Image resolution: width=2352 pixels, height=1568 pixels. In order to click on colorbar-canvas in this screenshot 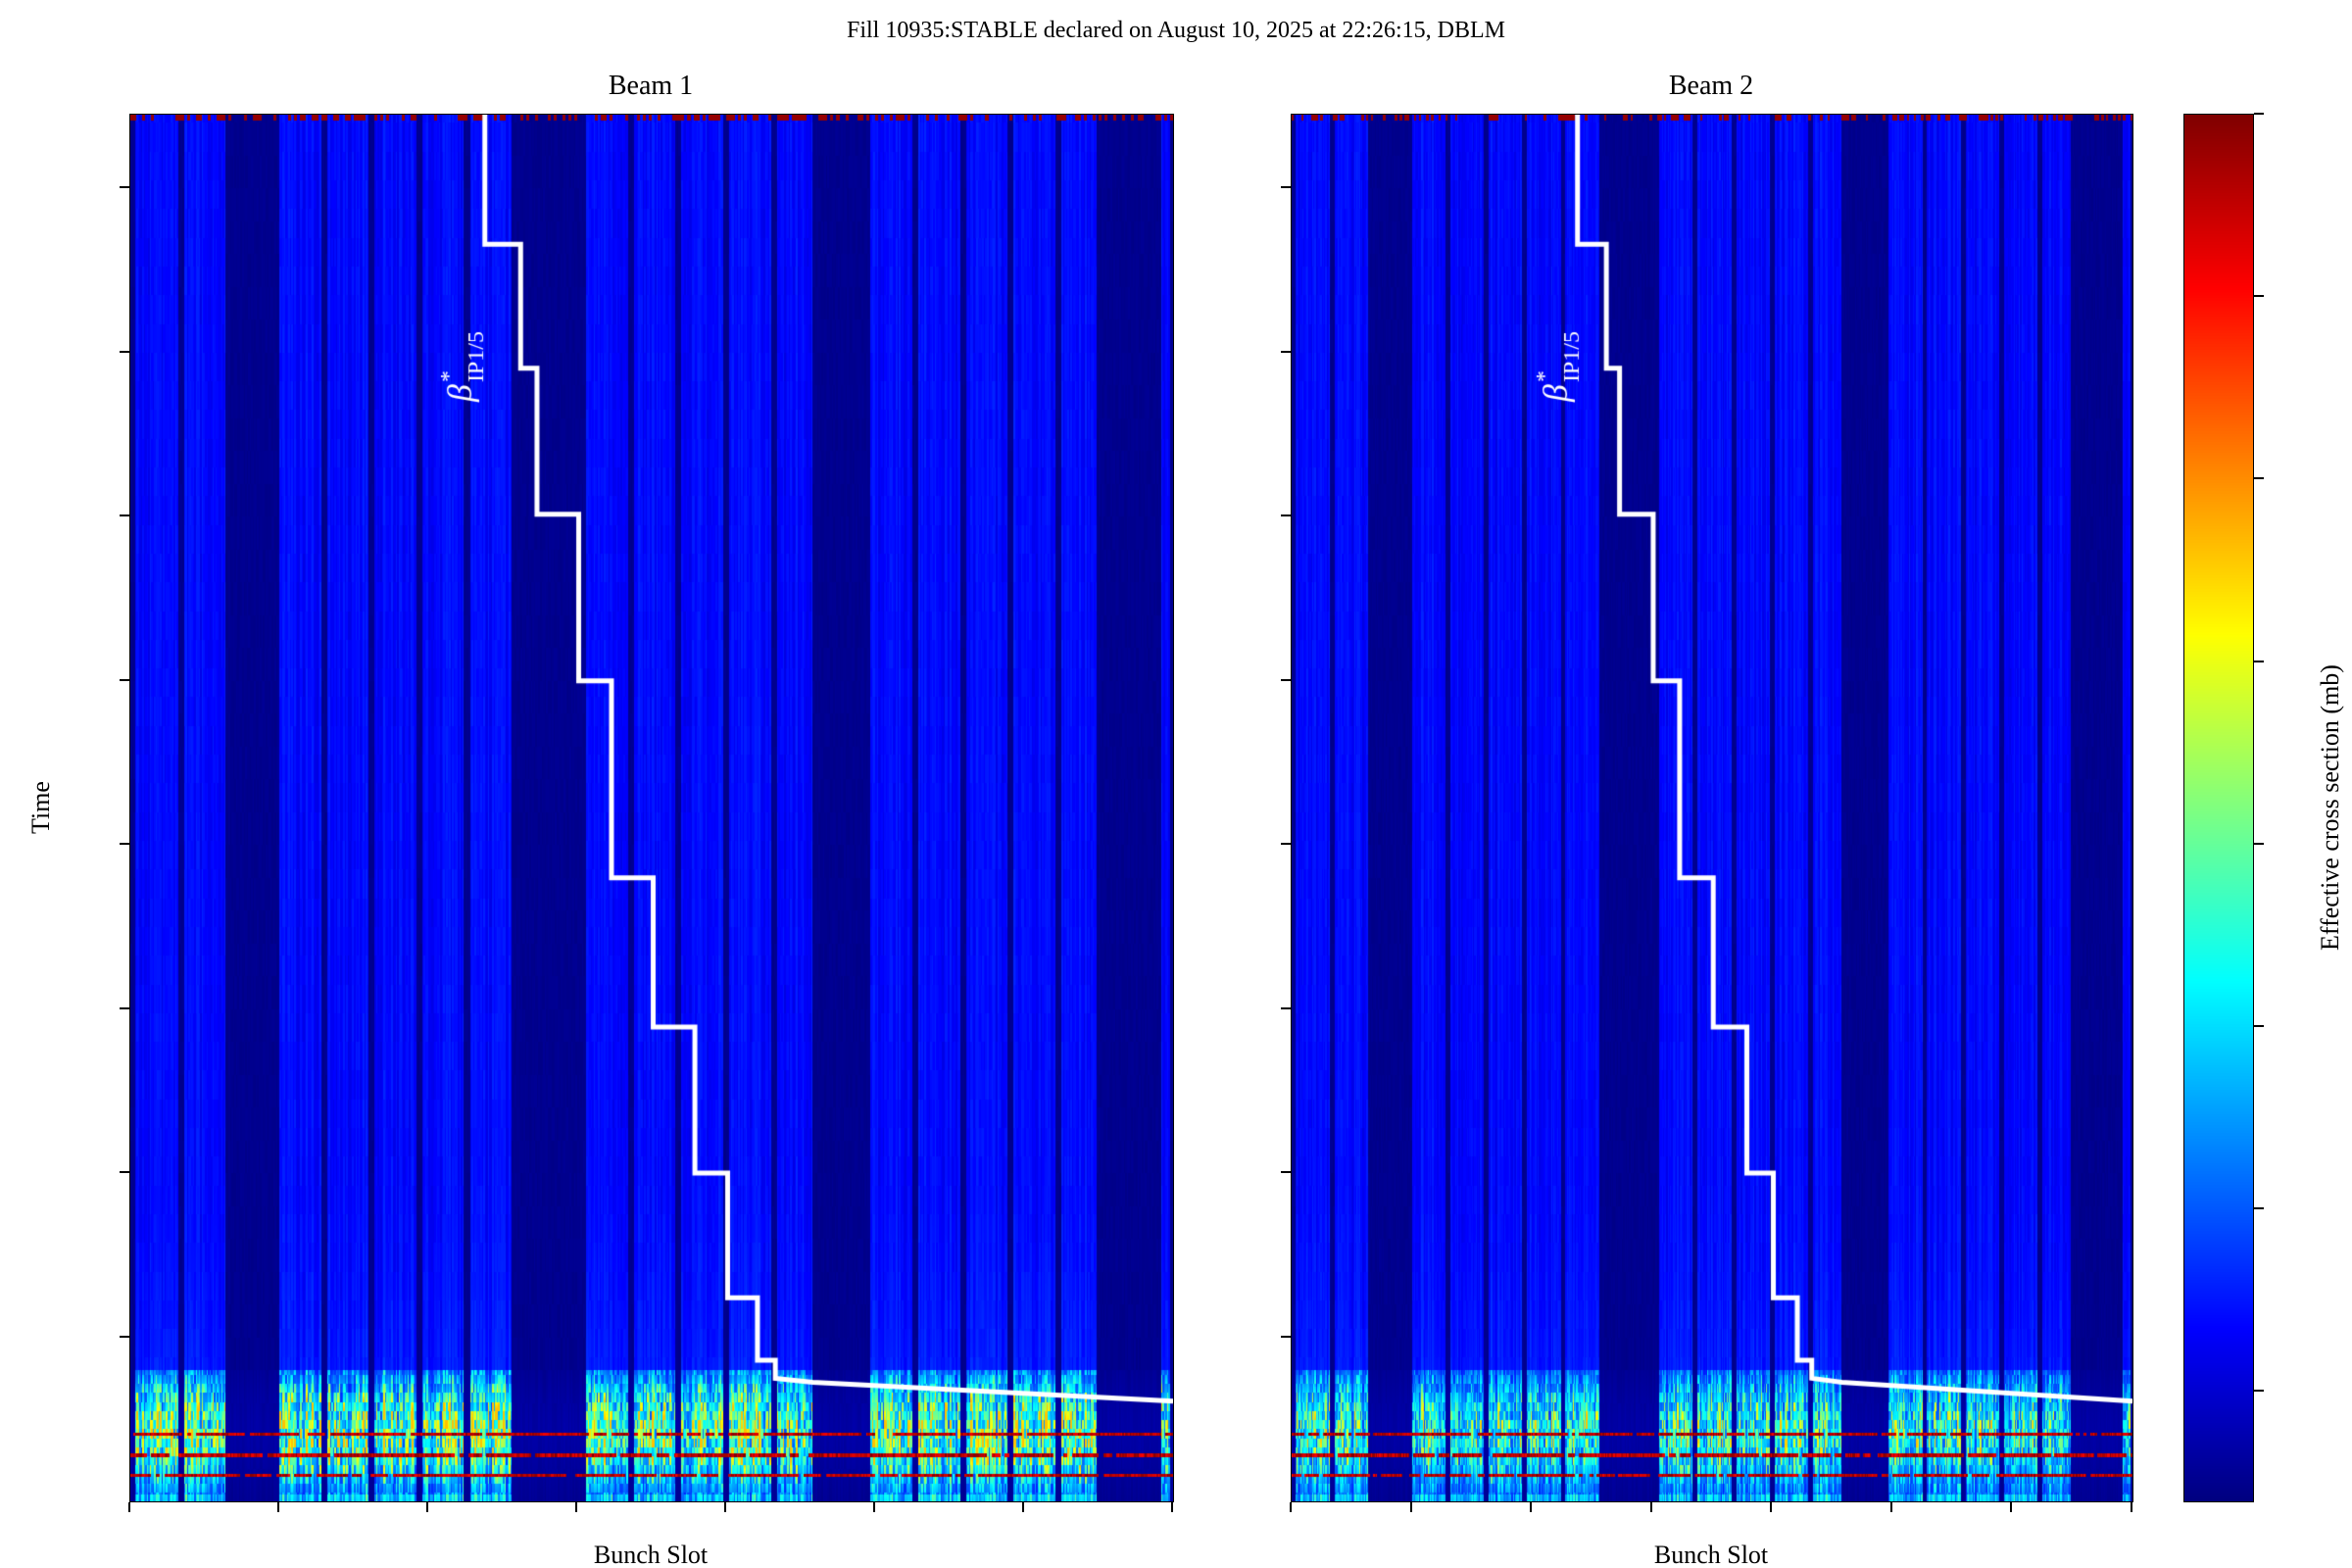, I will do `click(2218, 808)`.